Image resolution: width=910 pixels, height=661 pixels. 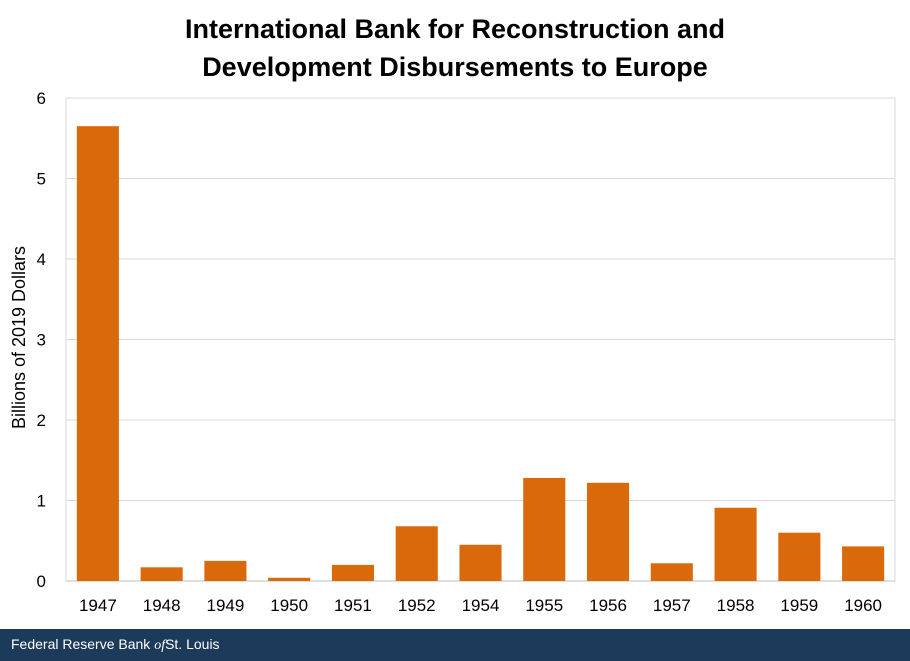 What do you see at coordinates (41, 501) in the screenshot?
I see `y-tick-label: 1` at bounding box center [41, 501].